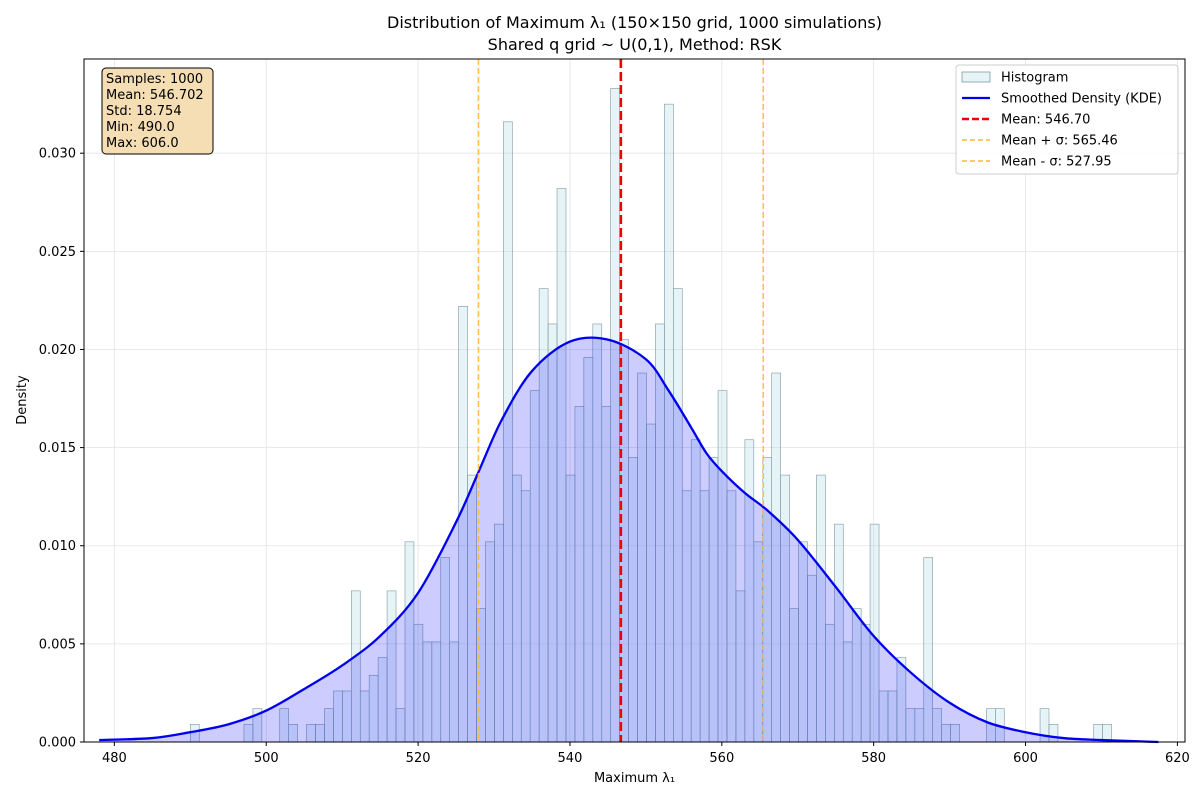 The width and height of the screenshot is (1200, 800). I want to click on x-tick-label: 480, so click(114, 758).